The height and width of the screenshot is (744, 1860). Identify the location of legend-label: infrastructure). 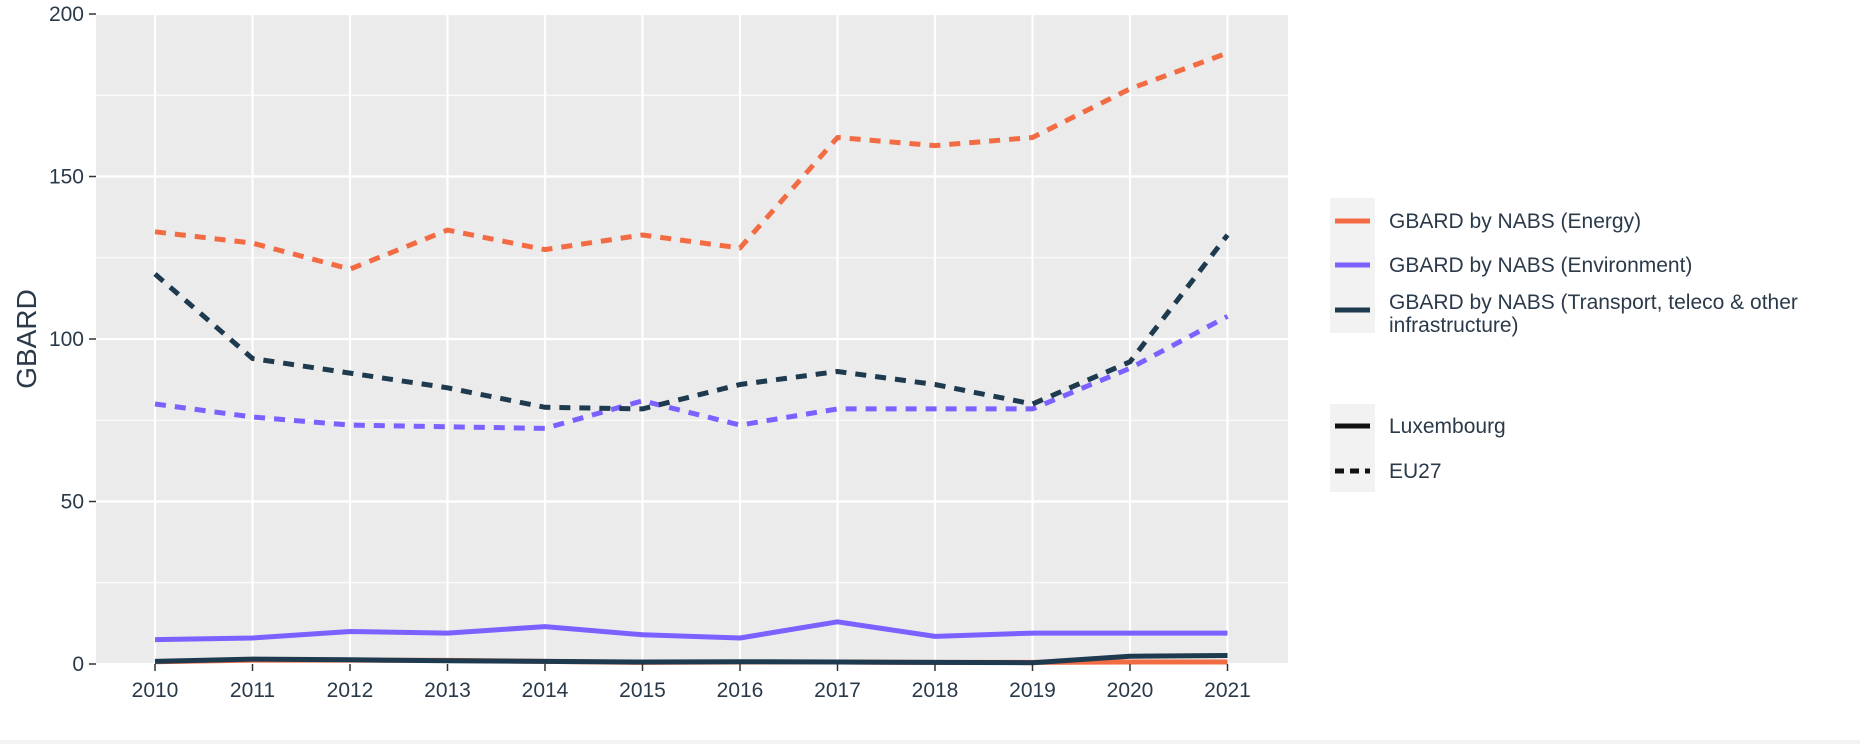
(1454, 325).